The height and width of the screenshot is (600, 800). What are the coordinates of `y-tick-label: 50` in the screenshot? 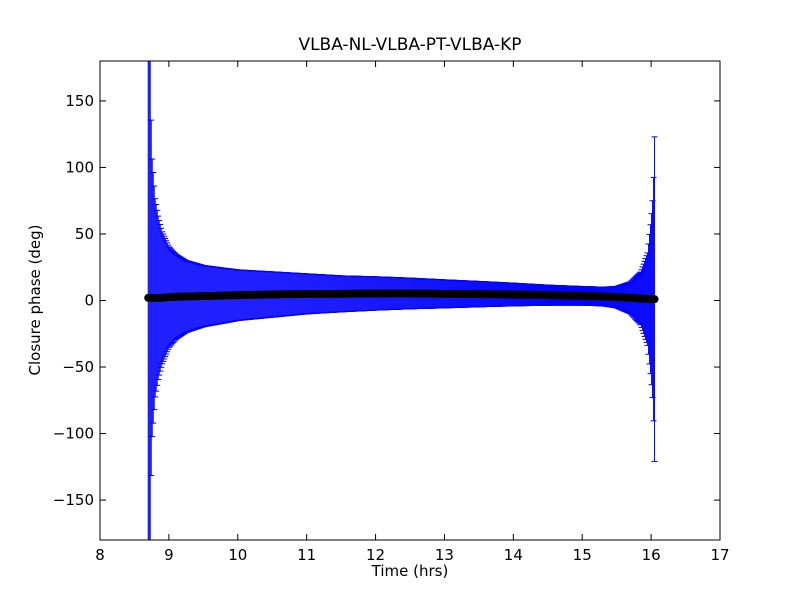 It's located at (84, 234).